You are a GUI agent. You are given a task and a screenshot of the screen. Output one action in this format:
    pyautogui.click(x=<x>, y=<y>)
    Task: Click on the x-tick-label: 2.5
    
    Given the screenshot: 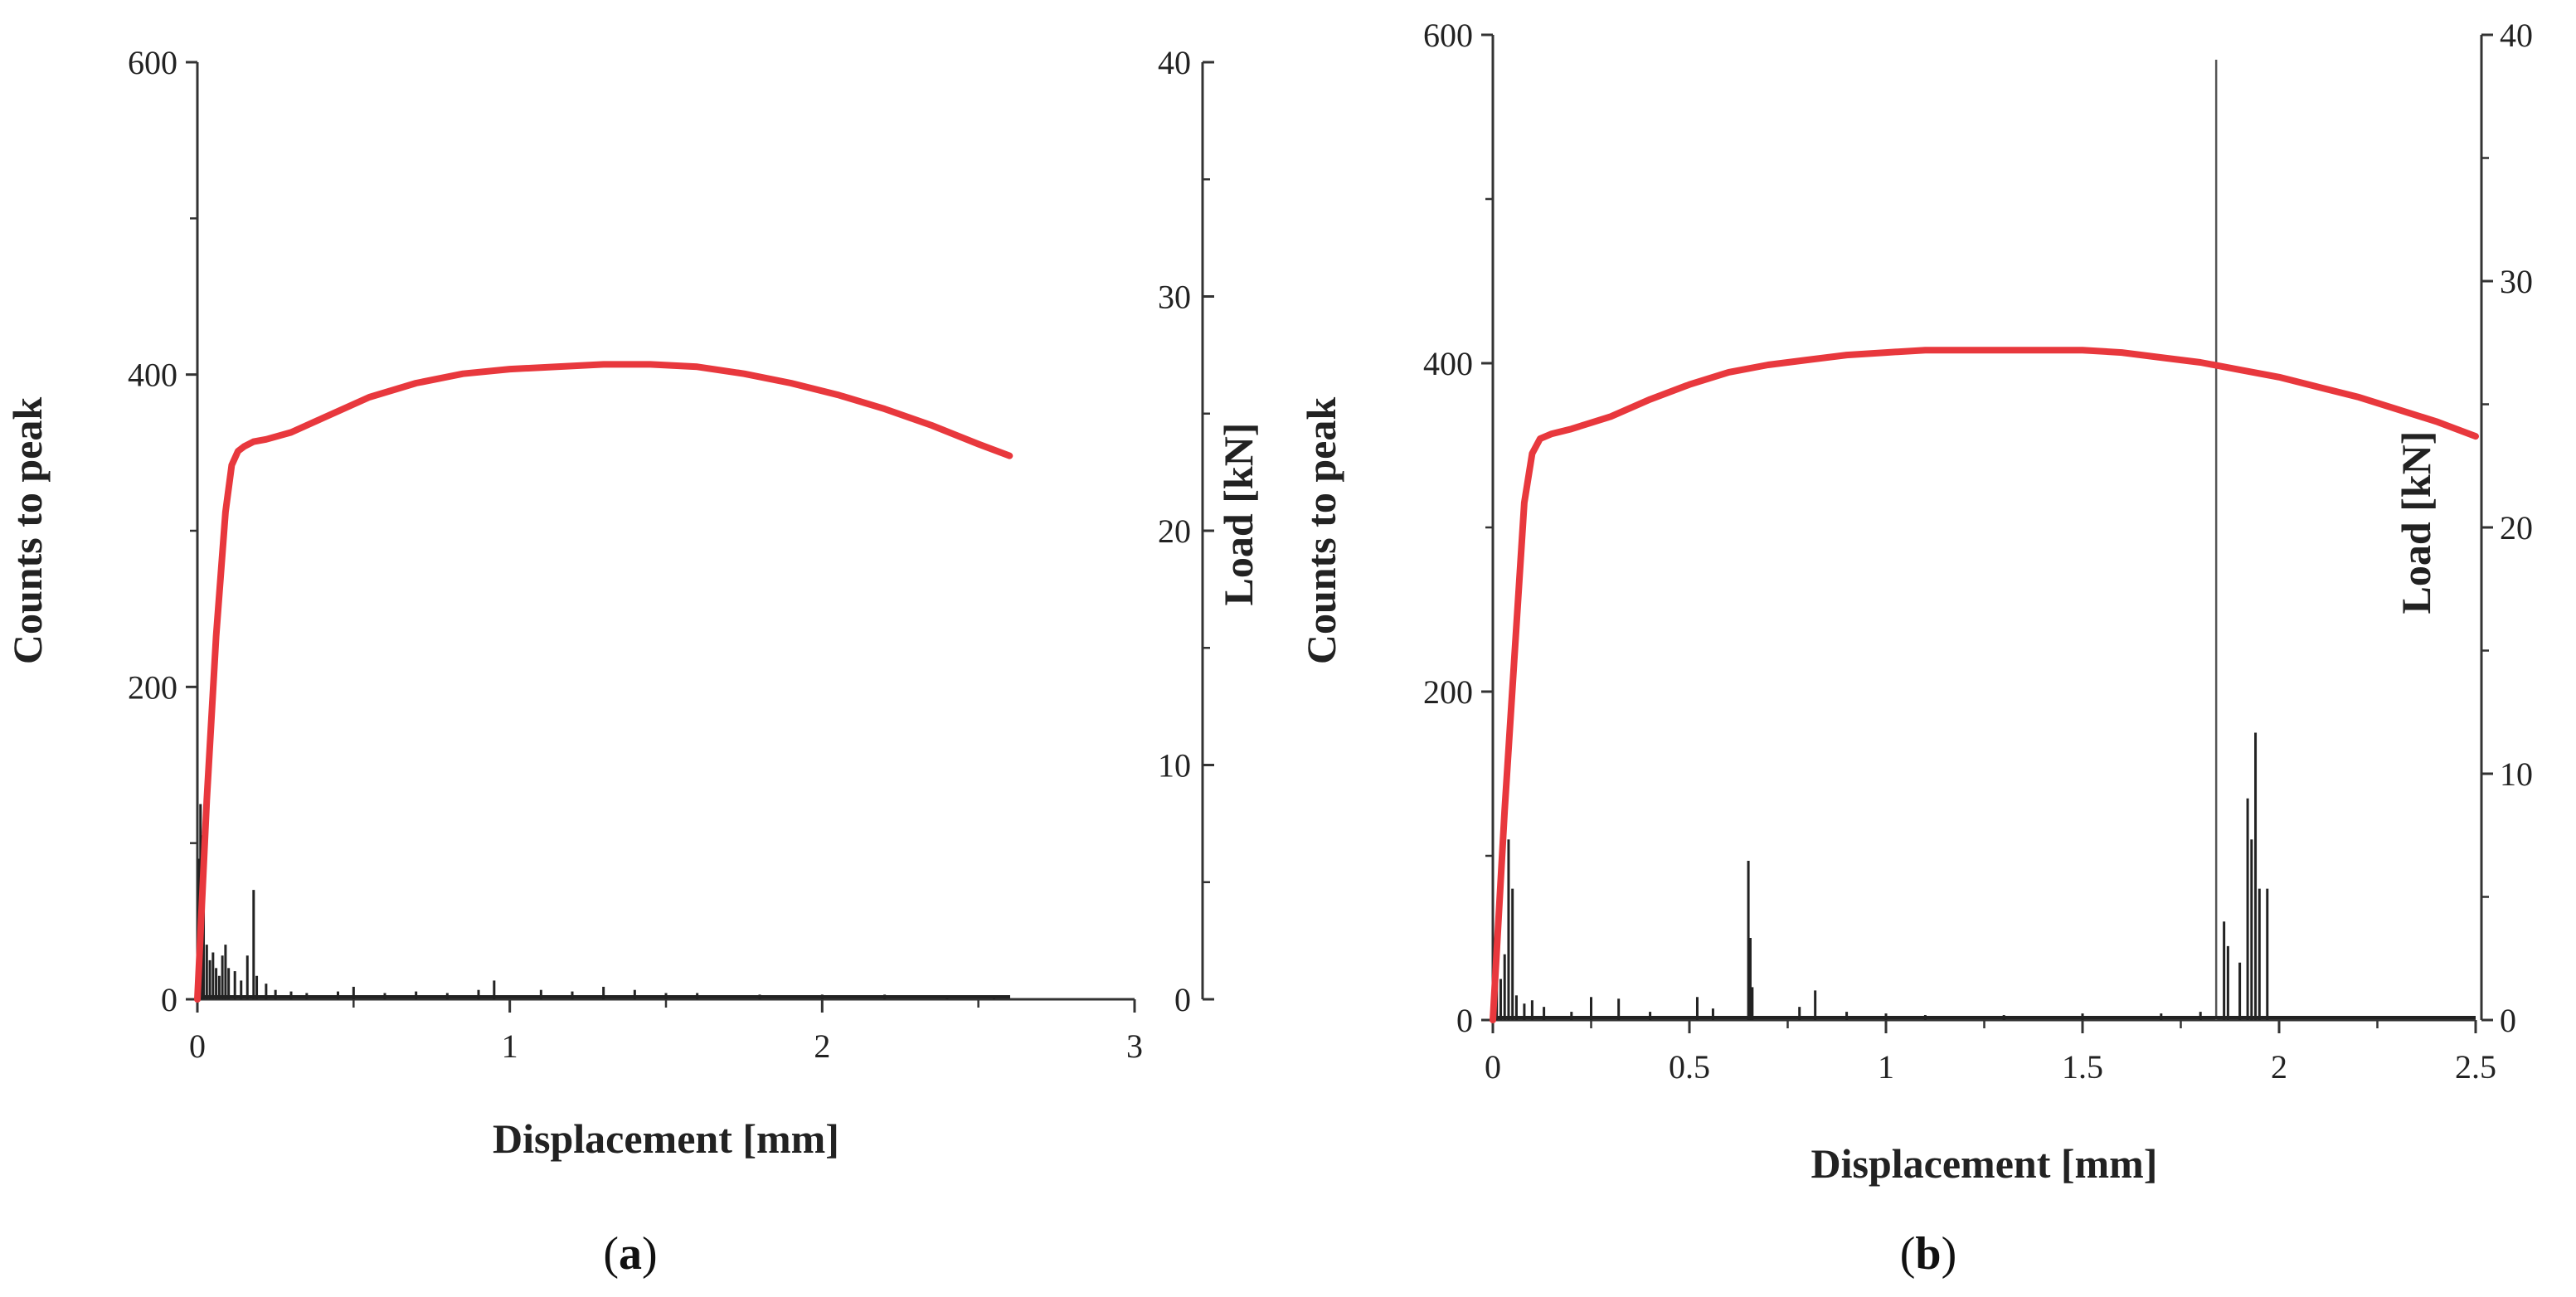 What is the action you would take?
    pyautogui.click(x=2476, y=1067)
    